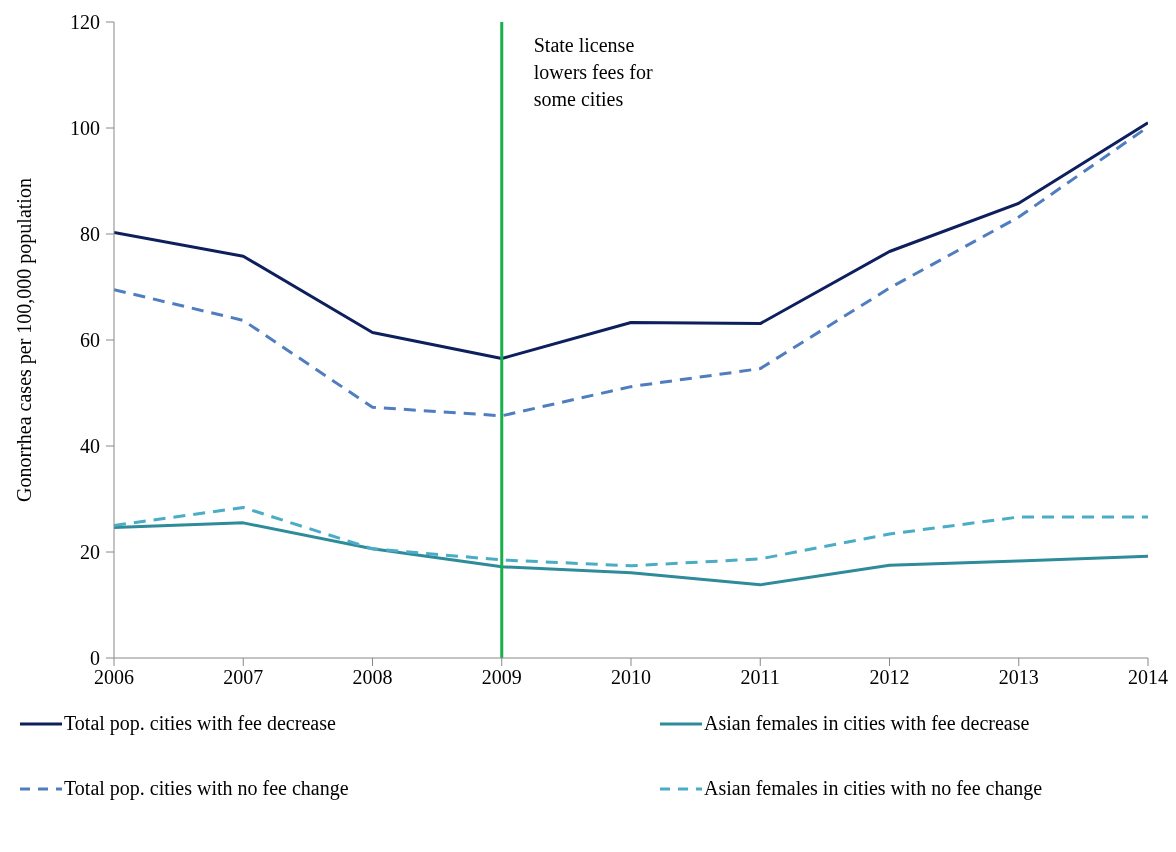 This screenshot has height=852, width=1176. Describe the element at coordinates (501, 677) in the screenshot. I see `x-tick-label: 2009` at that location.